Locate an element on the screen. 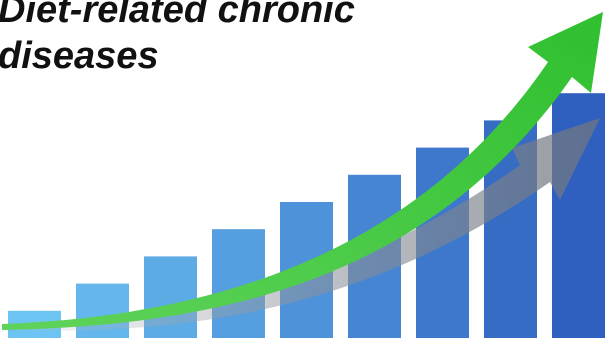 This screenshot has width=613, height=345. chart-title-line-2: diseases is located at coordinates (79, 56).